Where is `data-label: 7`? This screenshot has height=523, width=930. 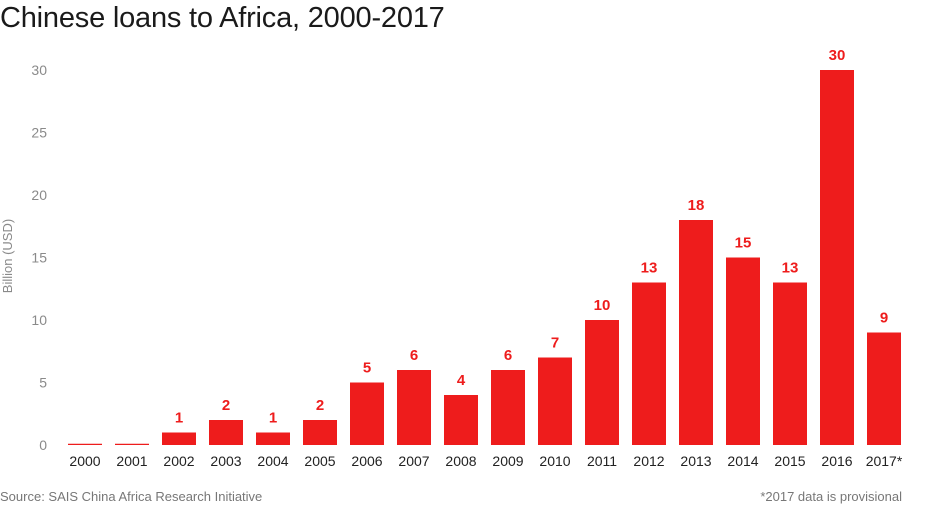
data-label: 7 is located at coordinates (555, 343).